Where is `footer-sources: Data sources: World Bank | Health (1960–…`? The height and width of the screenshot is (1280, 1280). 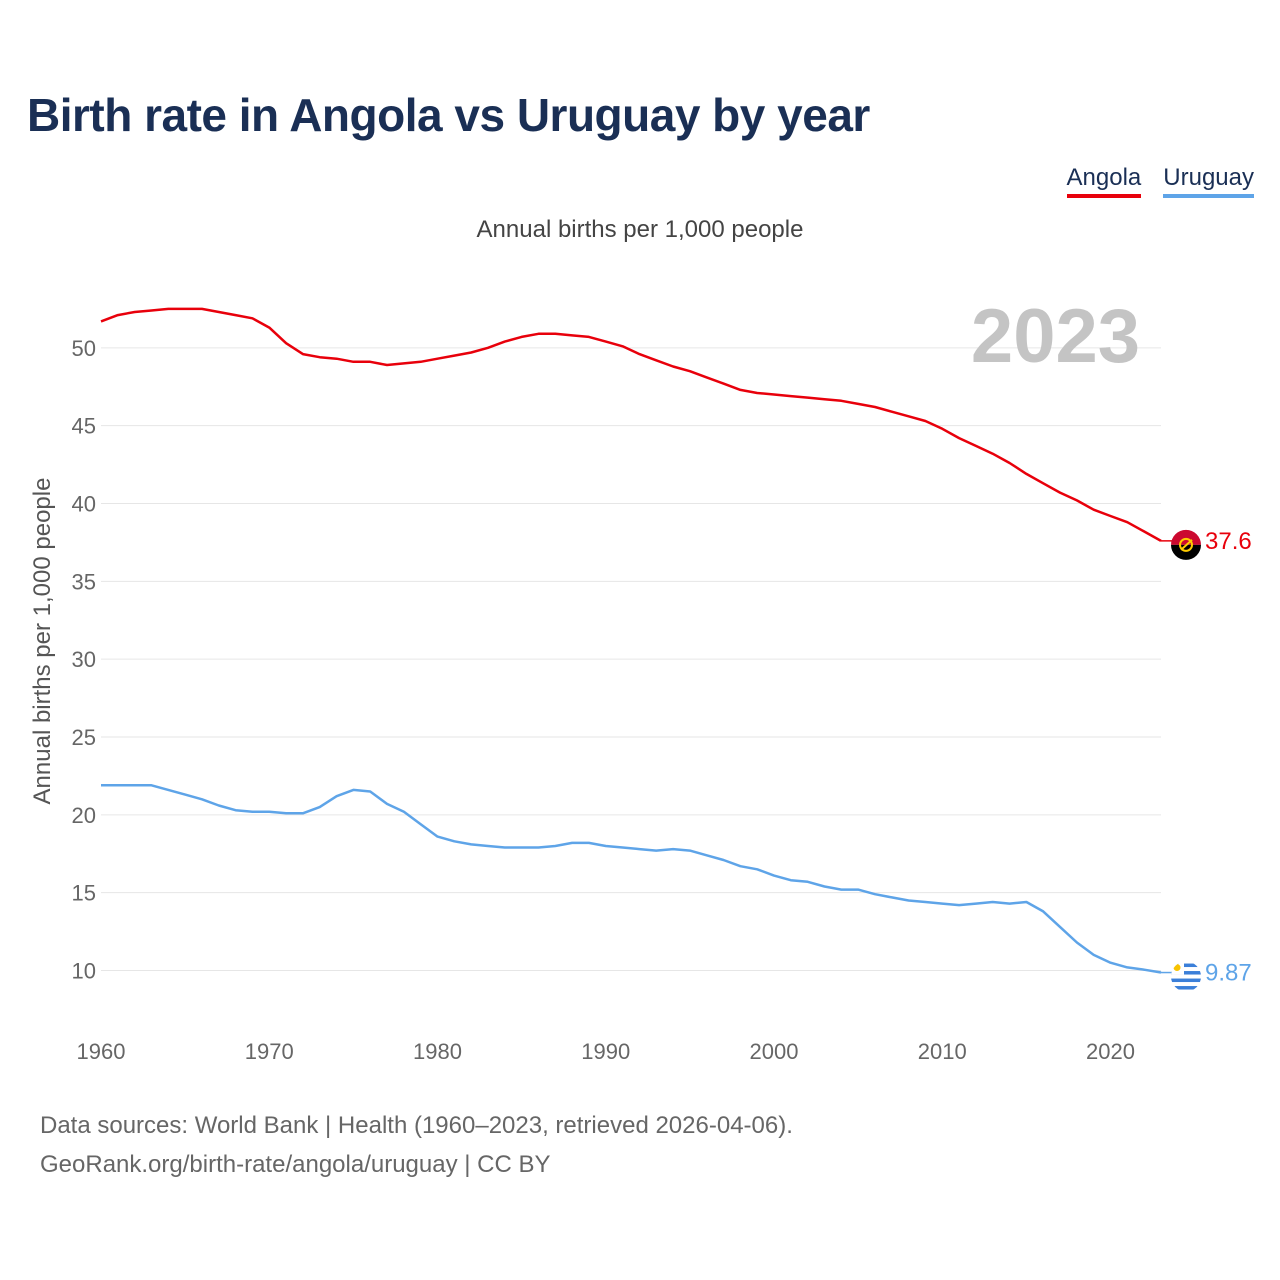
footer-sources: Data sources: World Bank | Health (1960–… is located at coordinates (416, 1125).